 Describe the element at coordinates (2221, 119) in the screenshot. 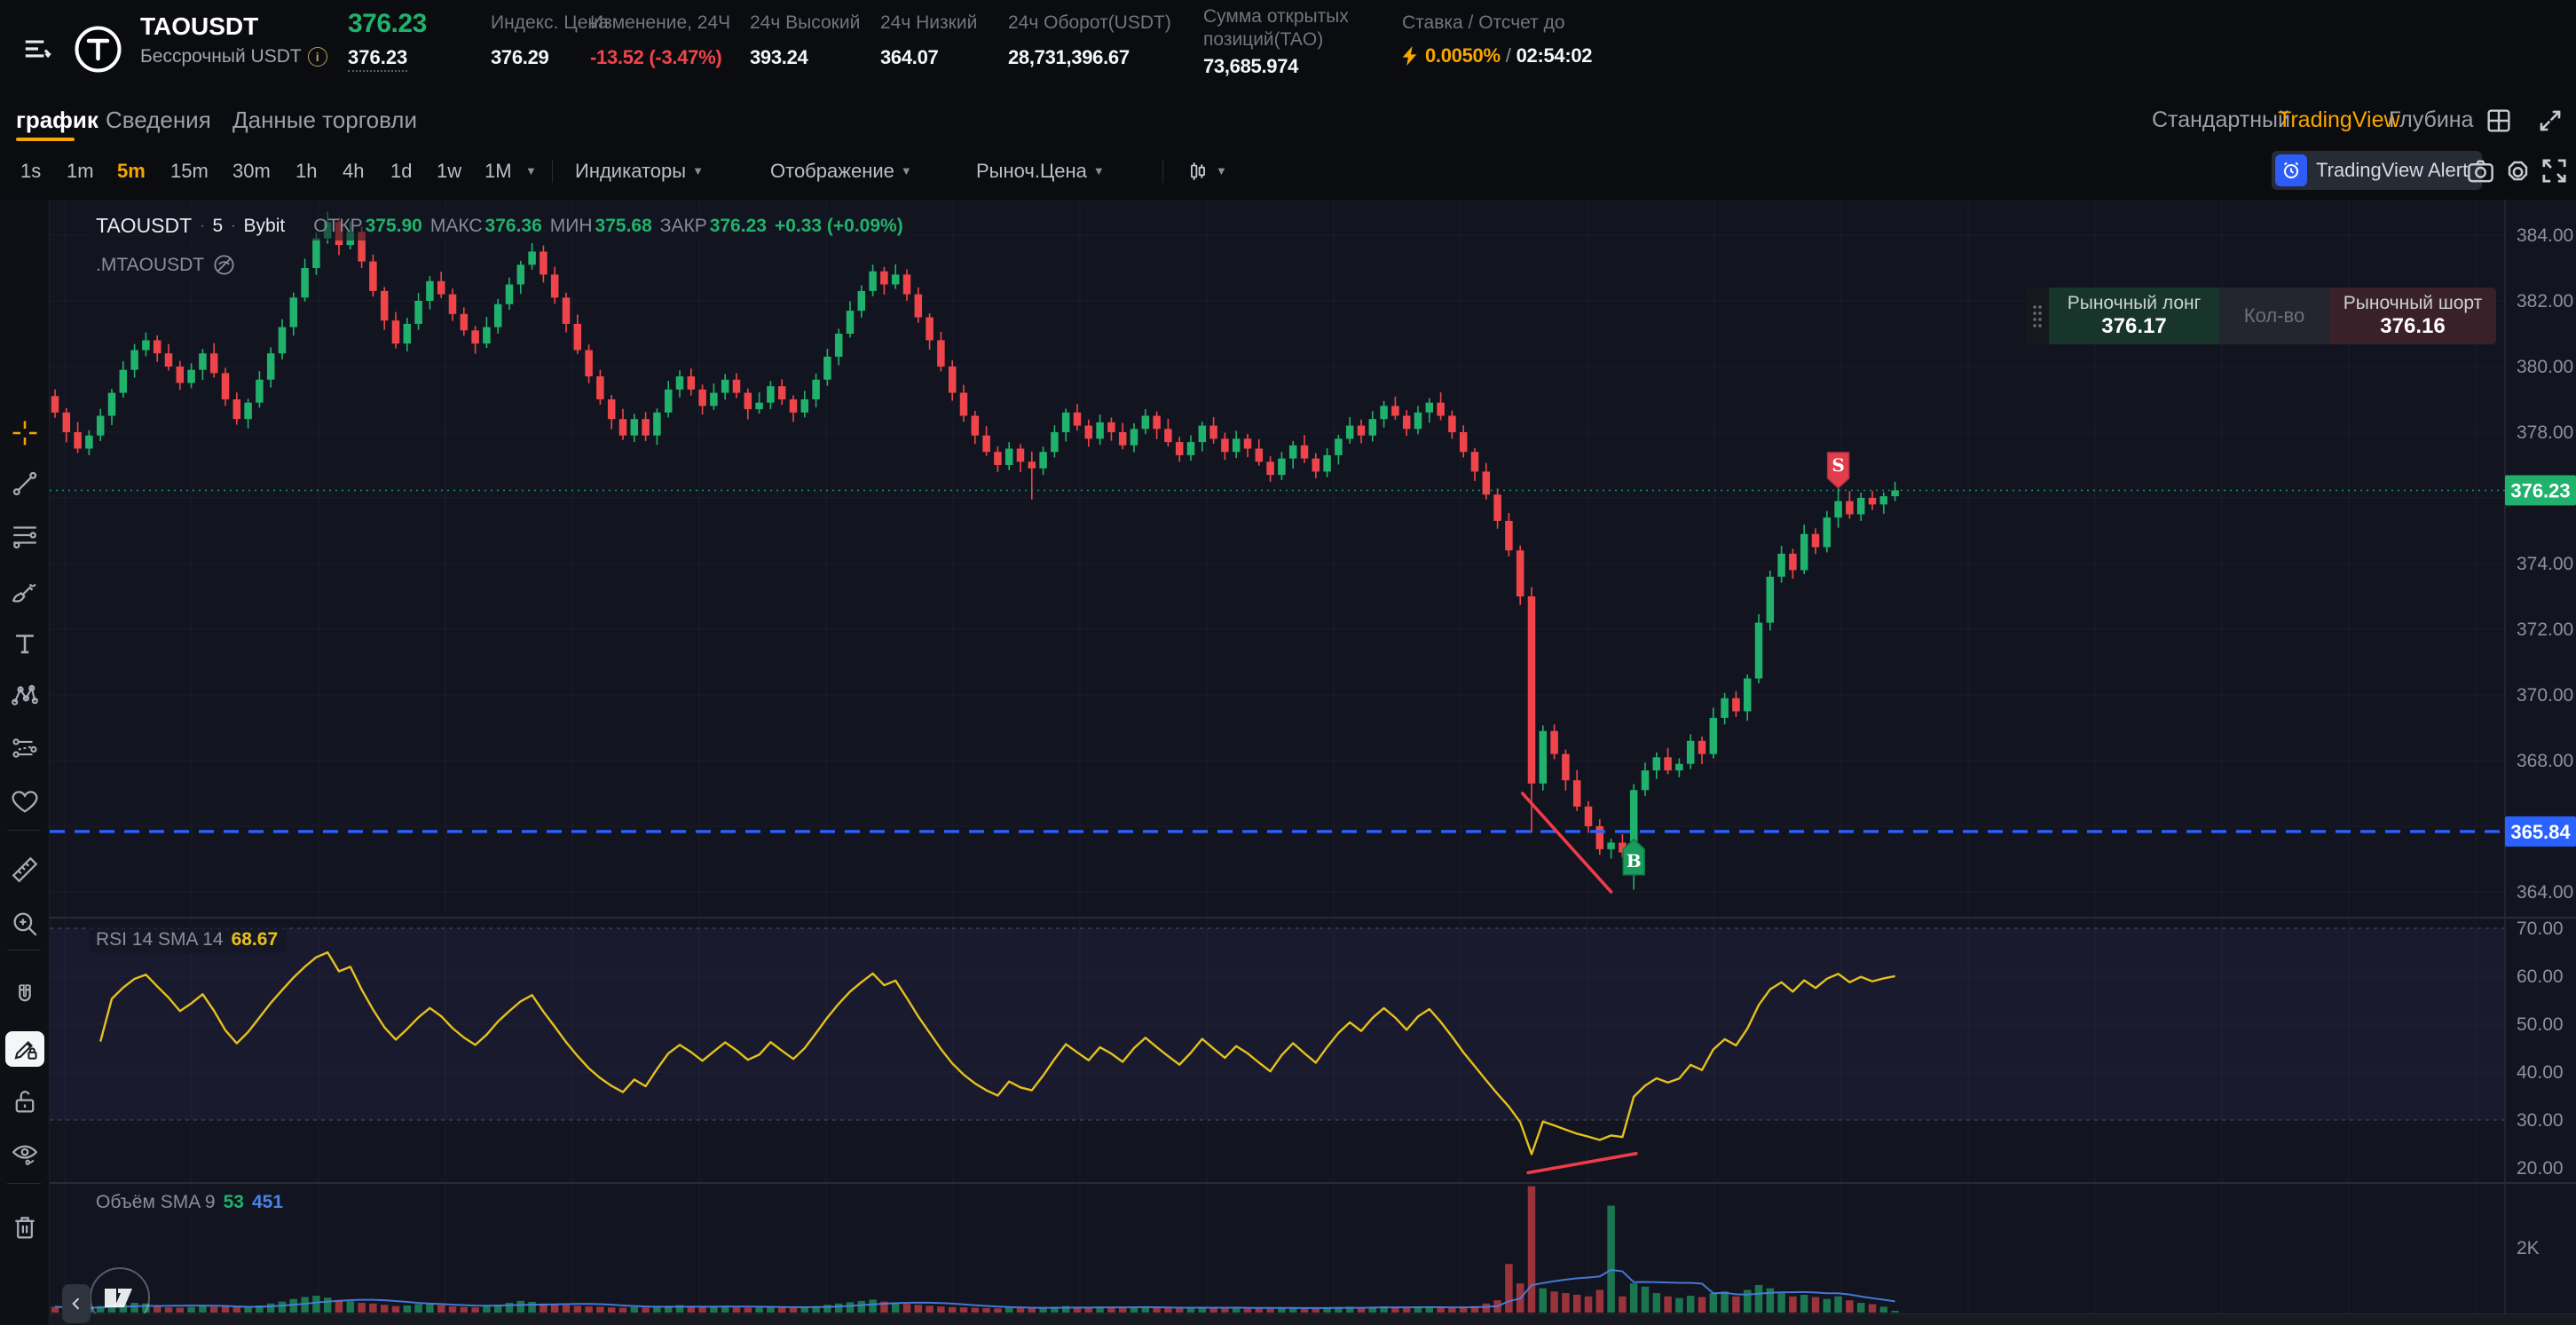

I see `view-standard: Стандартный` at that location.